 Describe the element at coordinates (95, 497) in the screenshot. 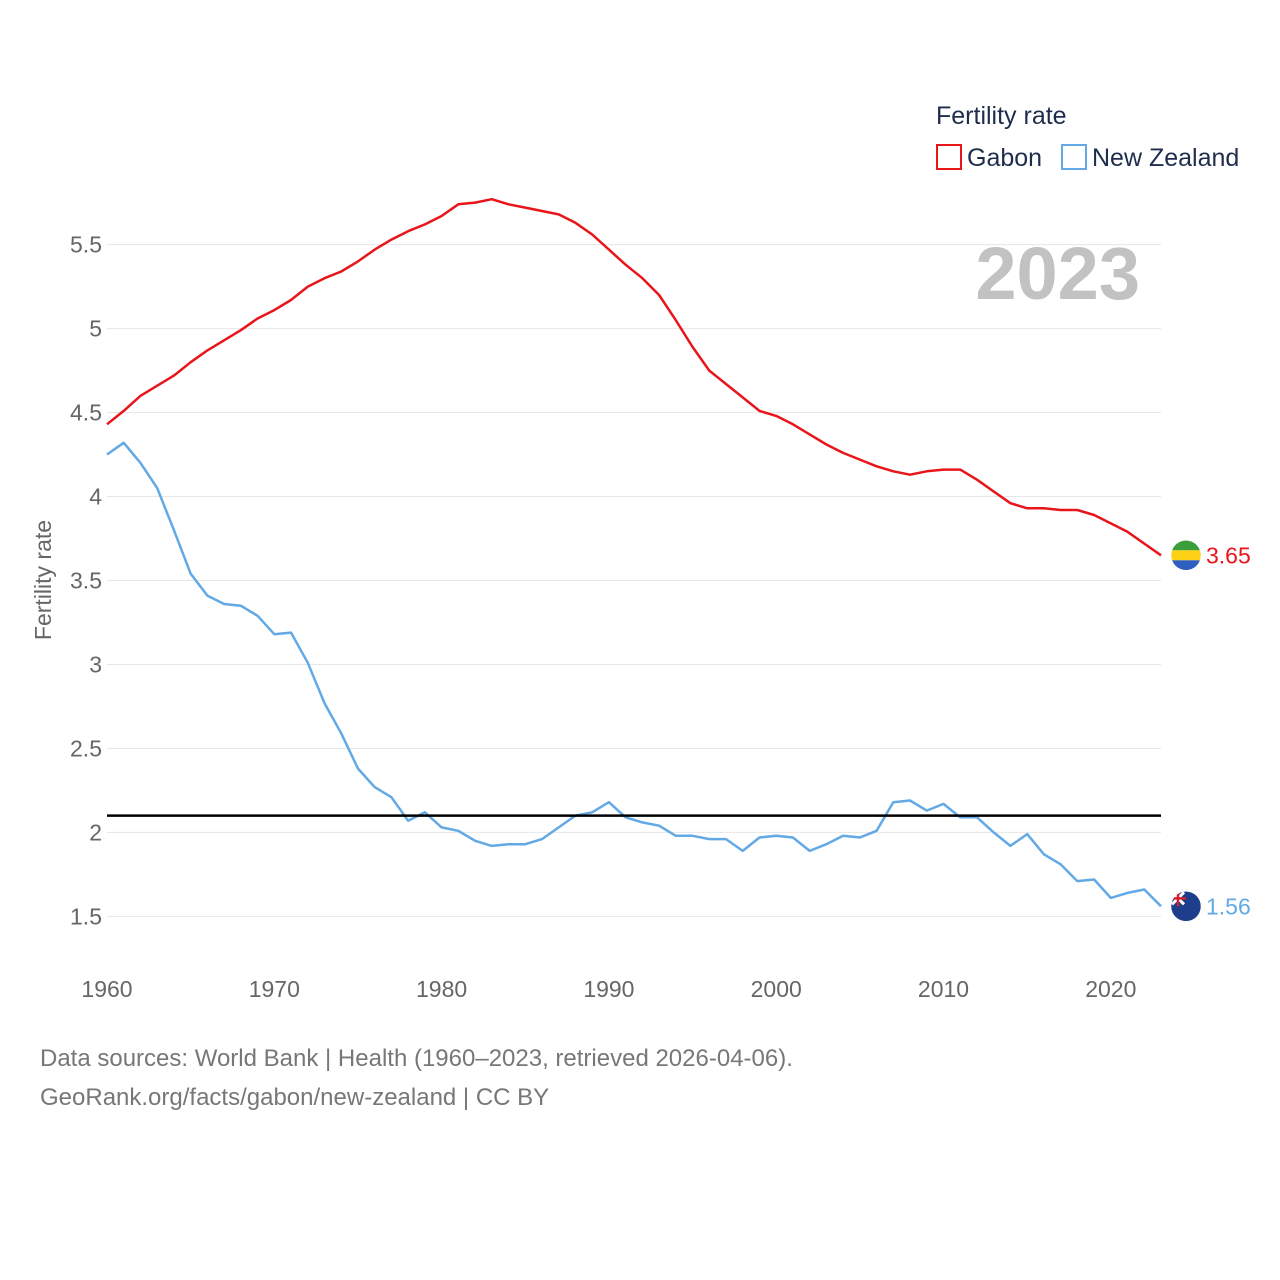

I see `y-tick-label: 4` at that location.